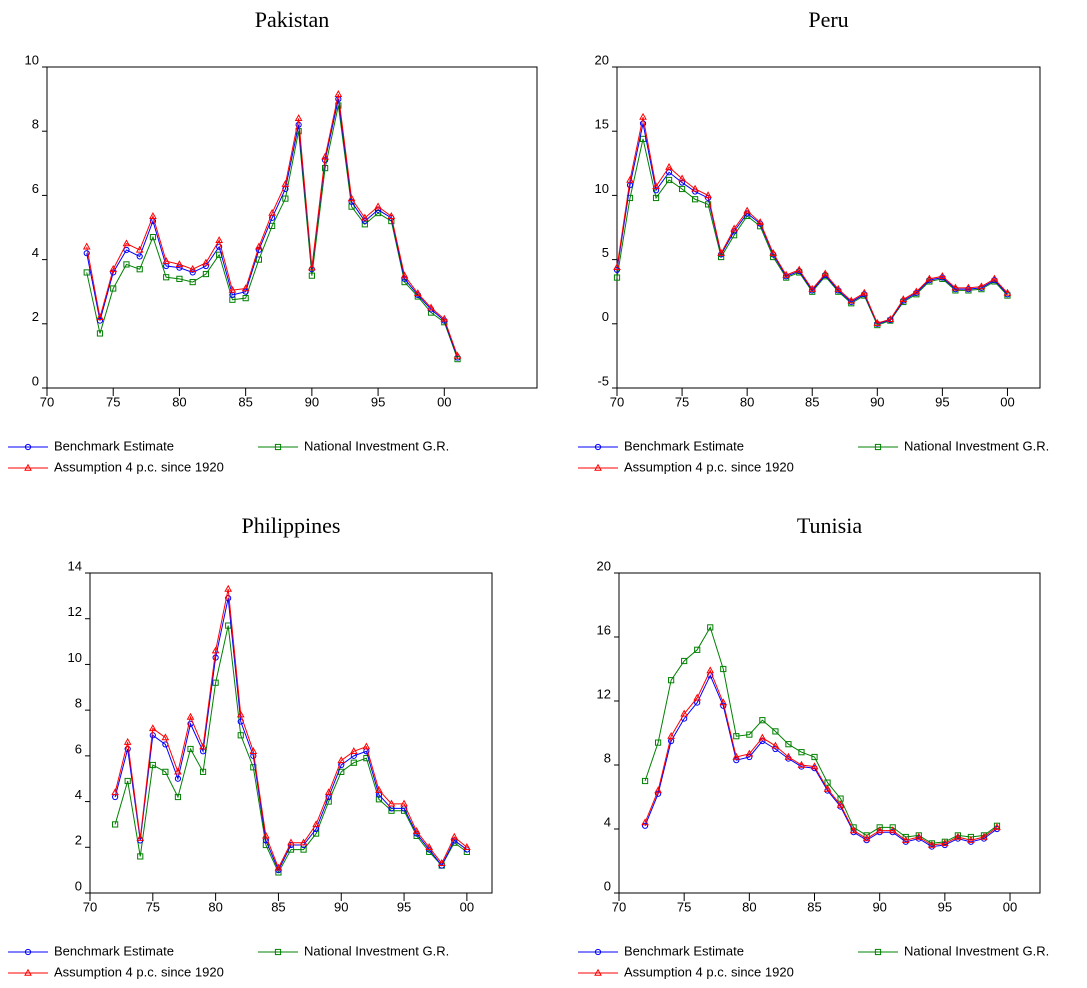 The height and width of the screenshot is (988, 1087). I want to click on y-tick-label: 0, so click(607, 885).